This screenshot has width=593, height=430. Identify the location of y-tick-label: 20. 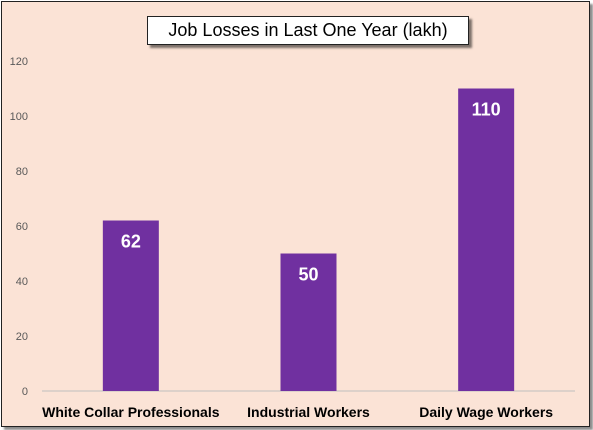
(22, 337).